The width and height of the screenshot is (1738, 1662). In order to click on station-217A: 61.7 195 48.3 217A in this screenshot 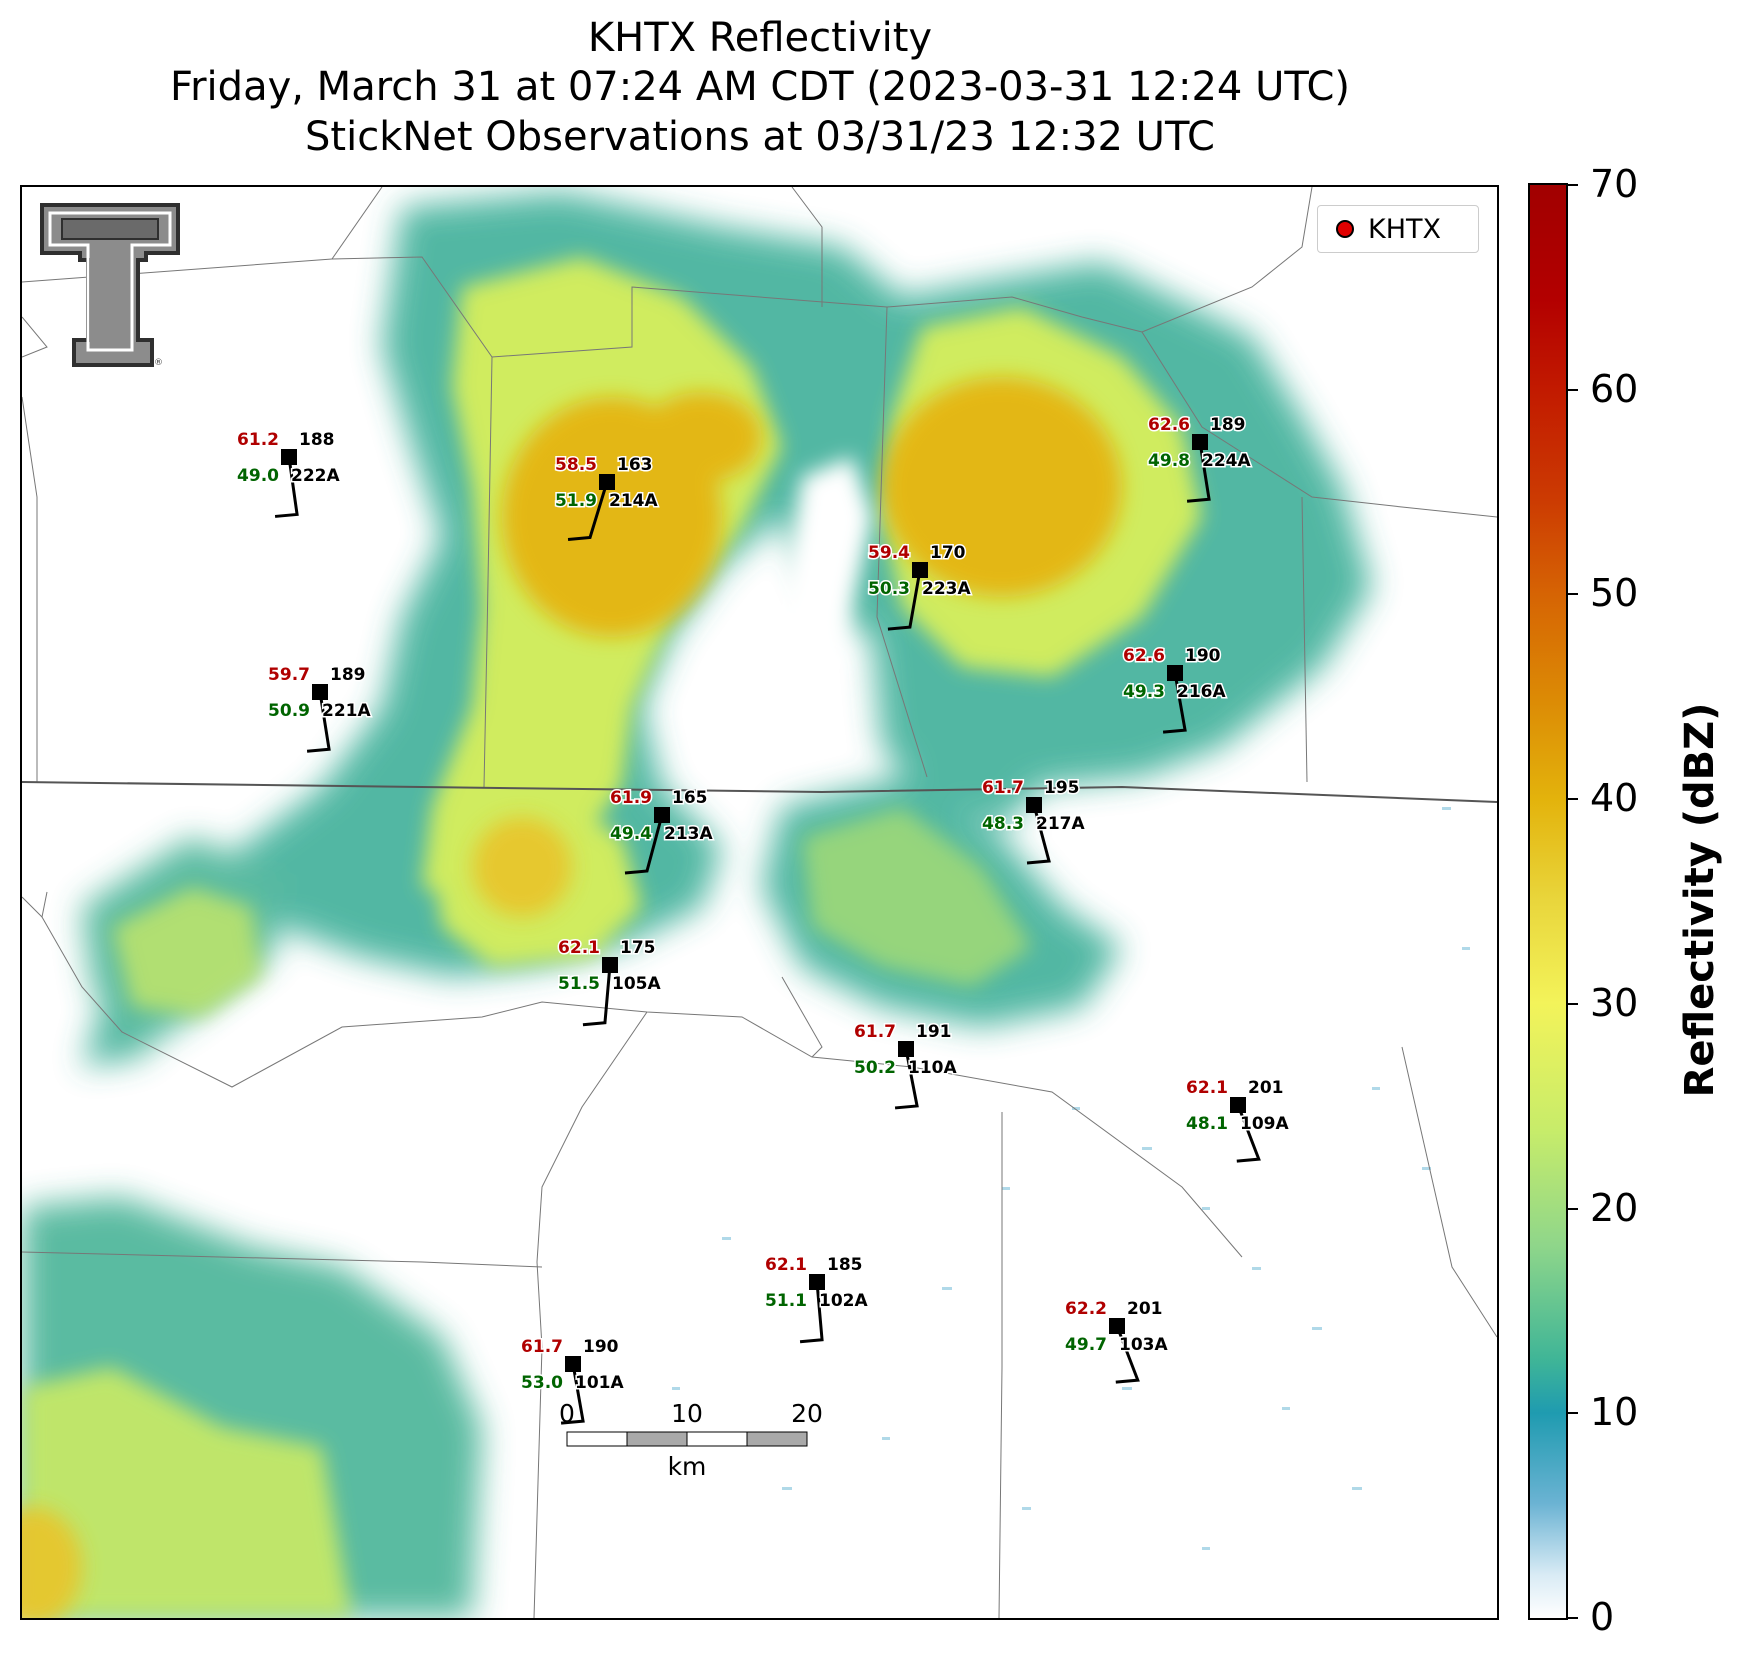, I will do `click(1034, 821)`.